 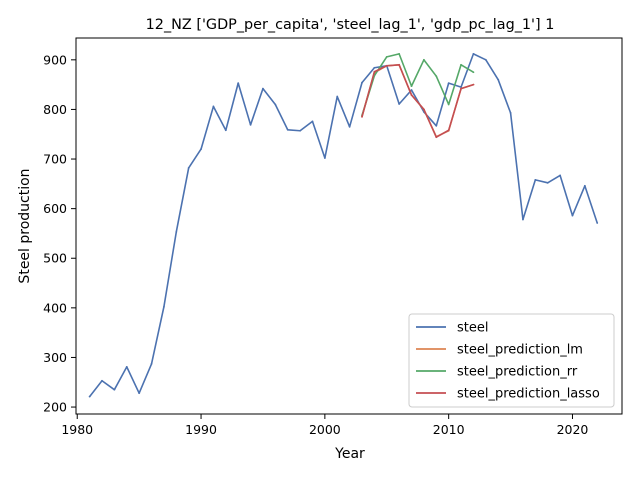 What do you see at coordinates (573, 429) in the screenshot?
I see `x-tick-label: 2020` at bounding box center [573, 429].